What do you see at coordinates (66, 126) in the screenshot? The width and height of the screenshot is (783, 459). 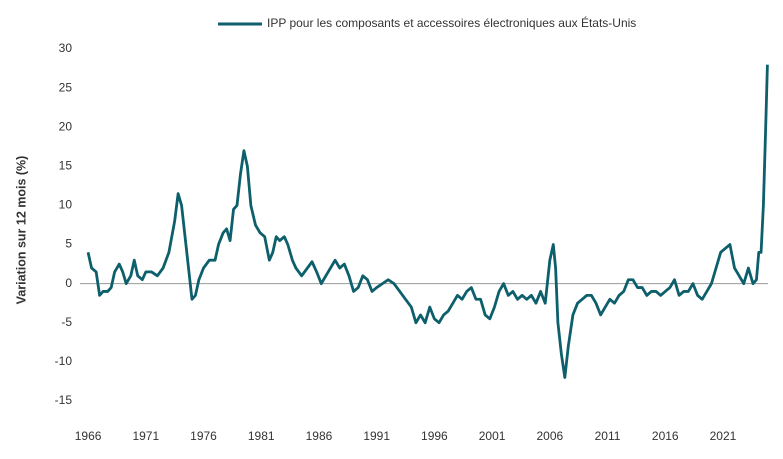 I see `y-tick-label: 20` at bounding box center [66, 126].